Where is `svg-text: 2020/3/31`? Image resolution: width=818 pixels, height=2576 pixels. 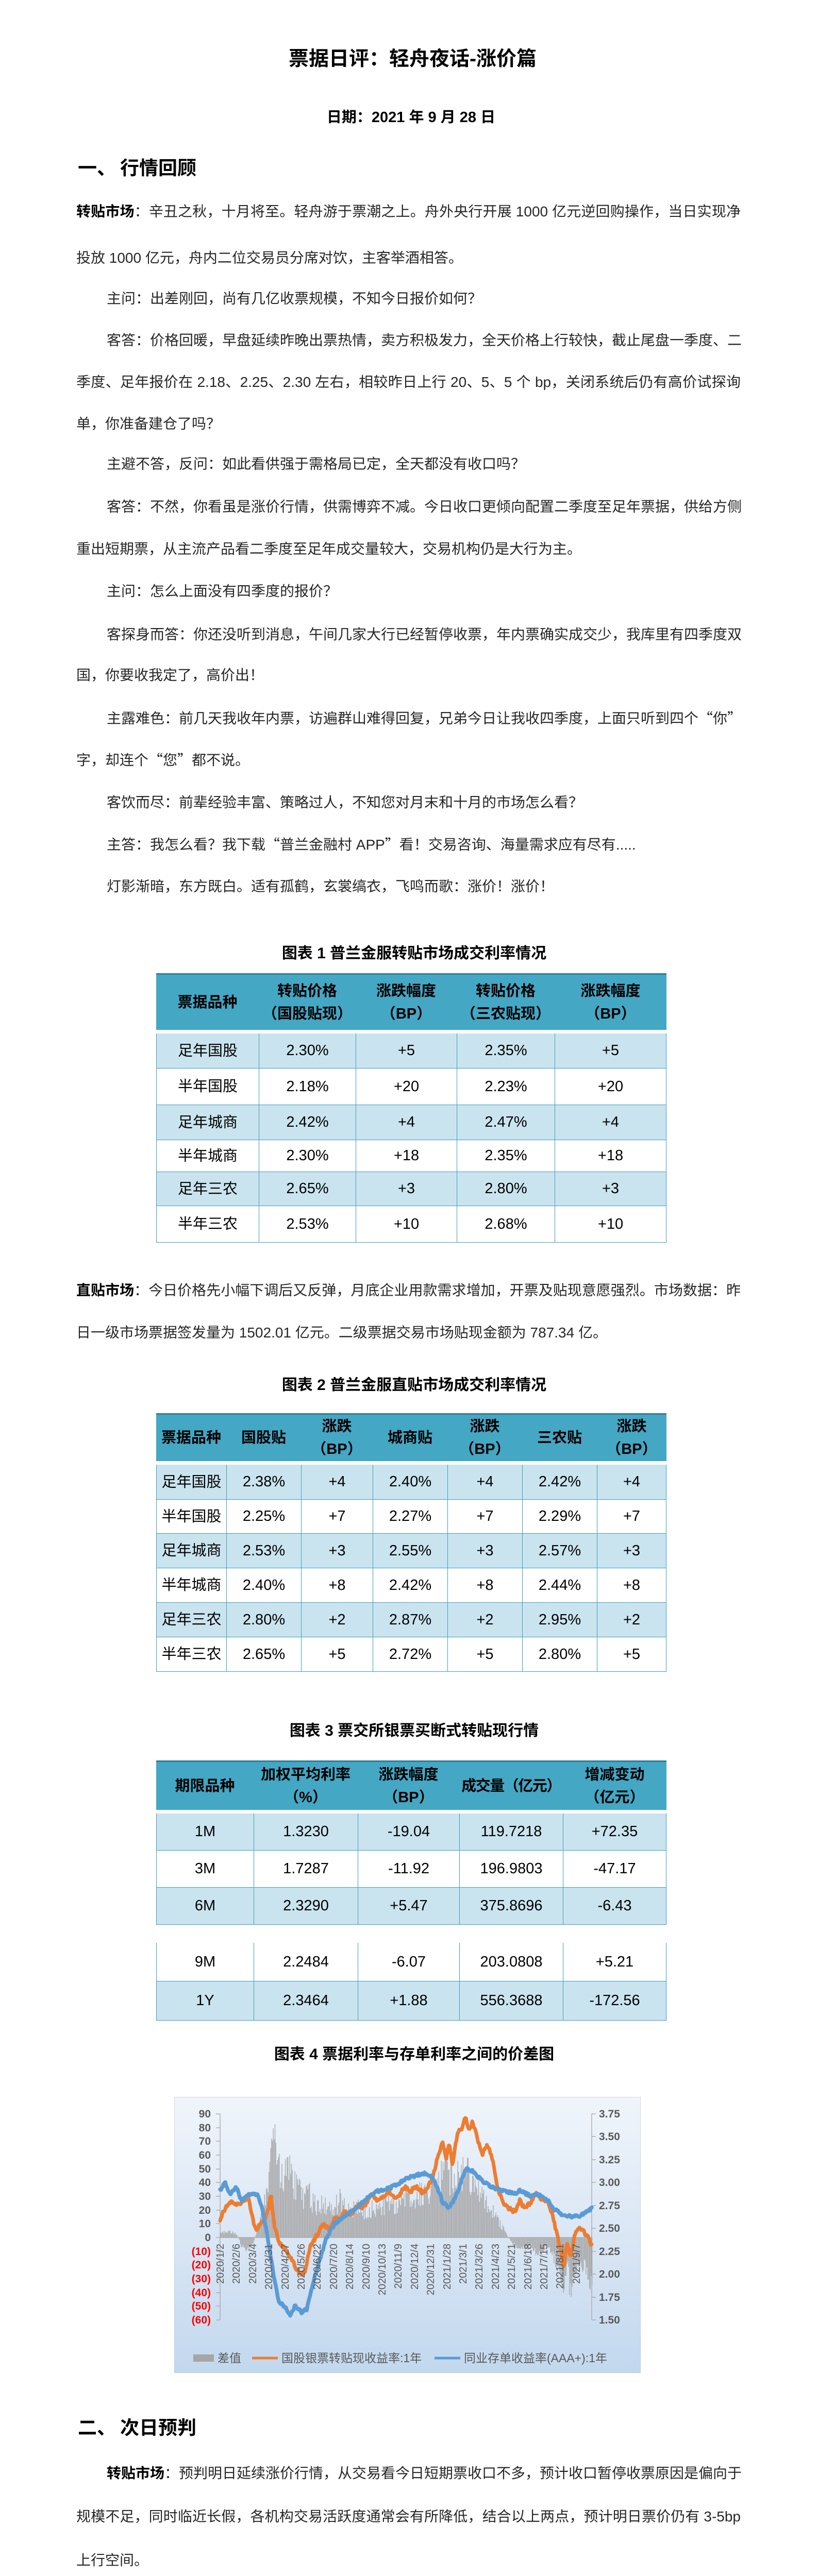
svg-text: 2020/3/31 is located at coordinates (269, 2267).